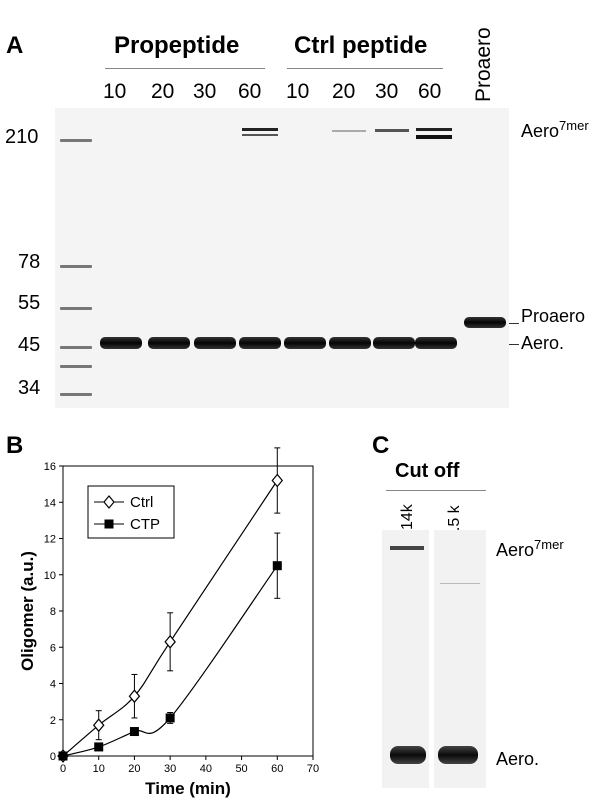 This screenshot has height=800, width=611. Describe the element at coordinates (241, 769) in the screenshot. I see `x-tick-label-50: 50` at that location.